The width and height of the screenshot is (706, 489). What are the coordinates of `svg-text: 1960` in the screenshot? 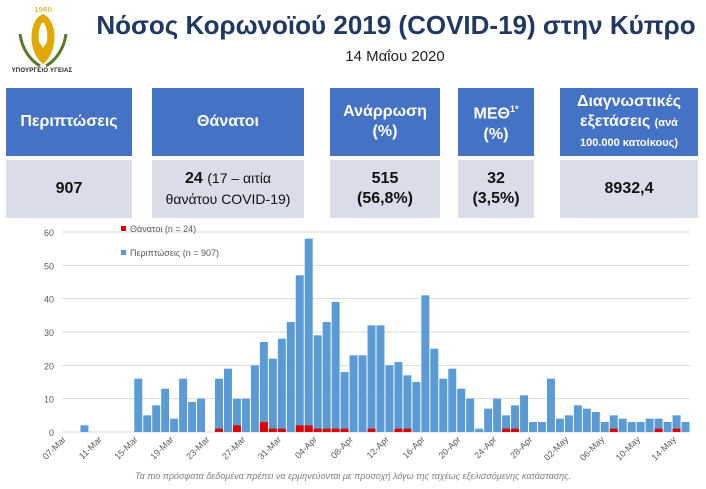 It's located at (43, 10).